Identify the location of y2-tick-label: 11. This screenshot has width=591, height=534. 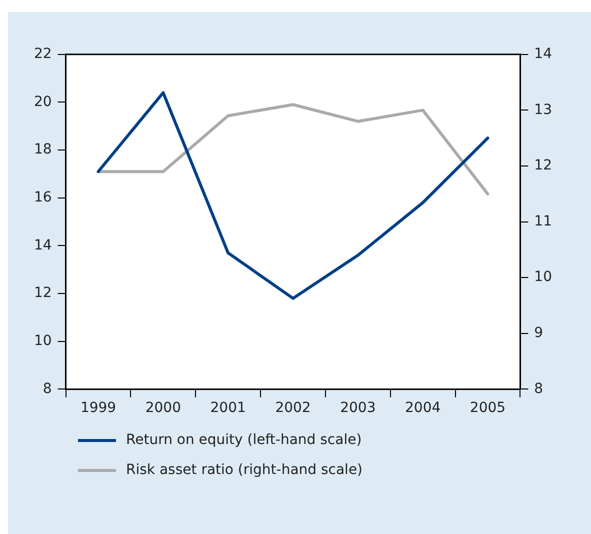
(543, 221).